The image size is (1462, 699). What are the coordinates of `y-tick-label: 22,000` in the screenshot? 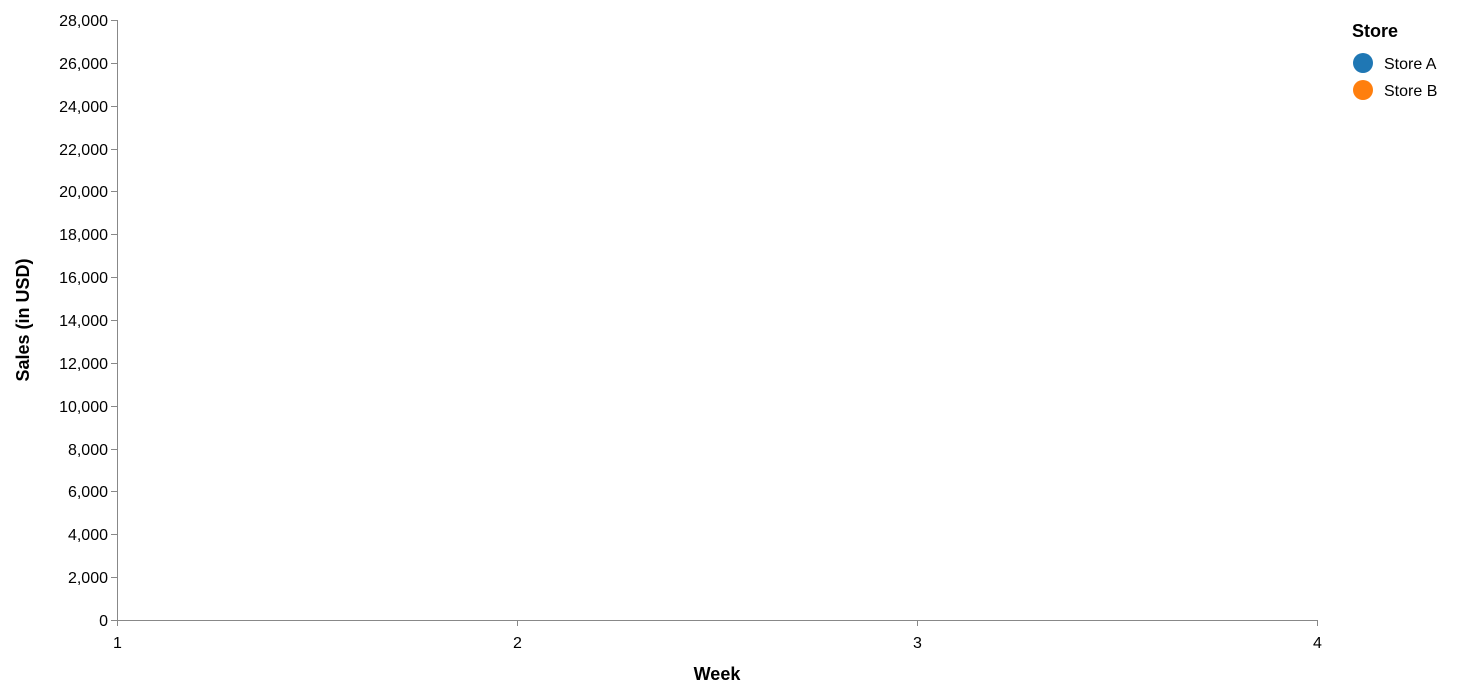 It's located at (83, 150).